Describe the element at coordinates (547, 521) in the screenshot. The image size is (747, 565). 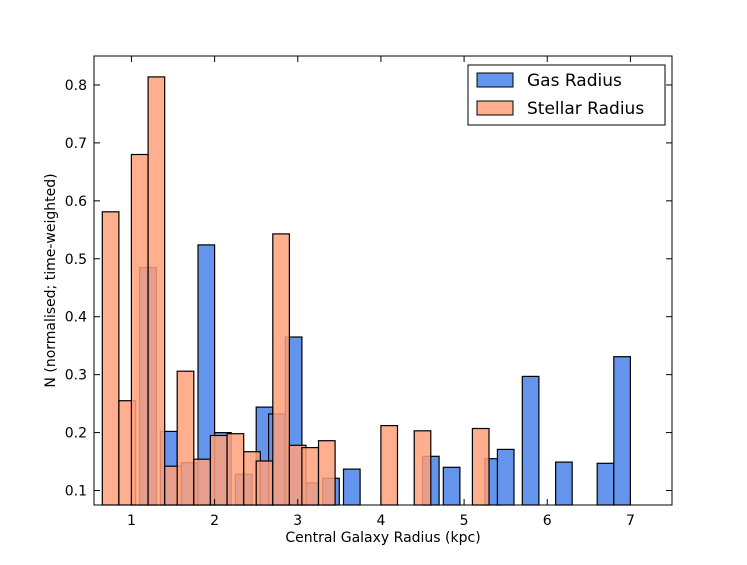
I see `x-tick-label: 6` at that location.